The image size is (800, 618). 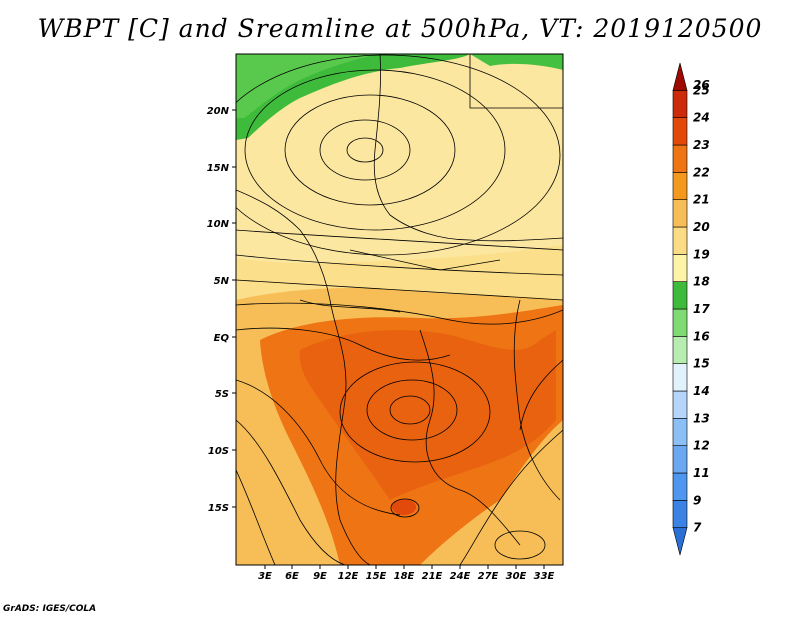 What do you see at coordinates (701, 446) in the screenshot?
I see `colorbar-label: 12` at bounding box center [701, 446].